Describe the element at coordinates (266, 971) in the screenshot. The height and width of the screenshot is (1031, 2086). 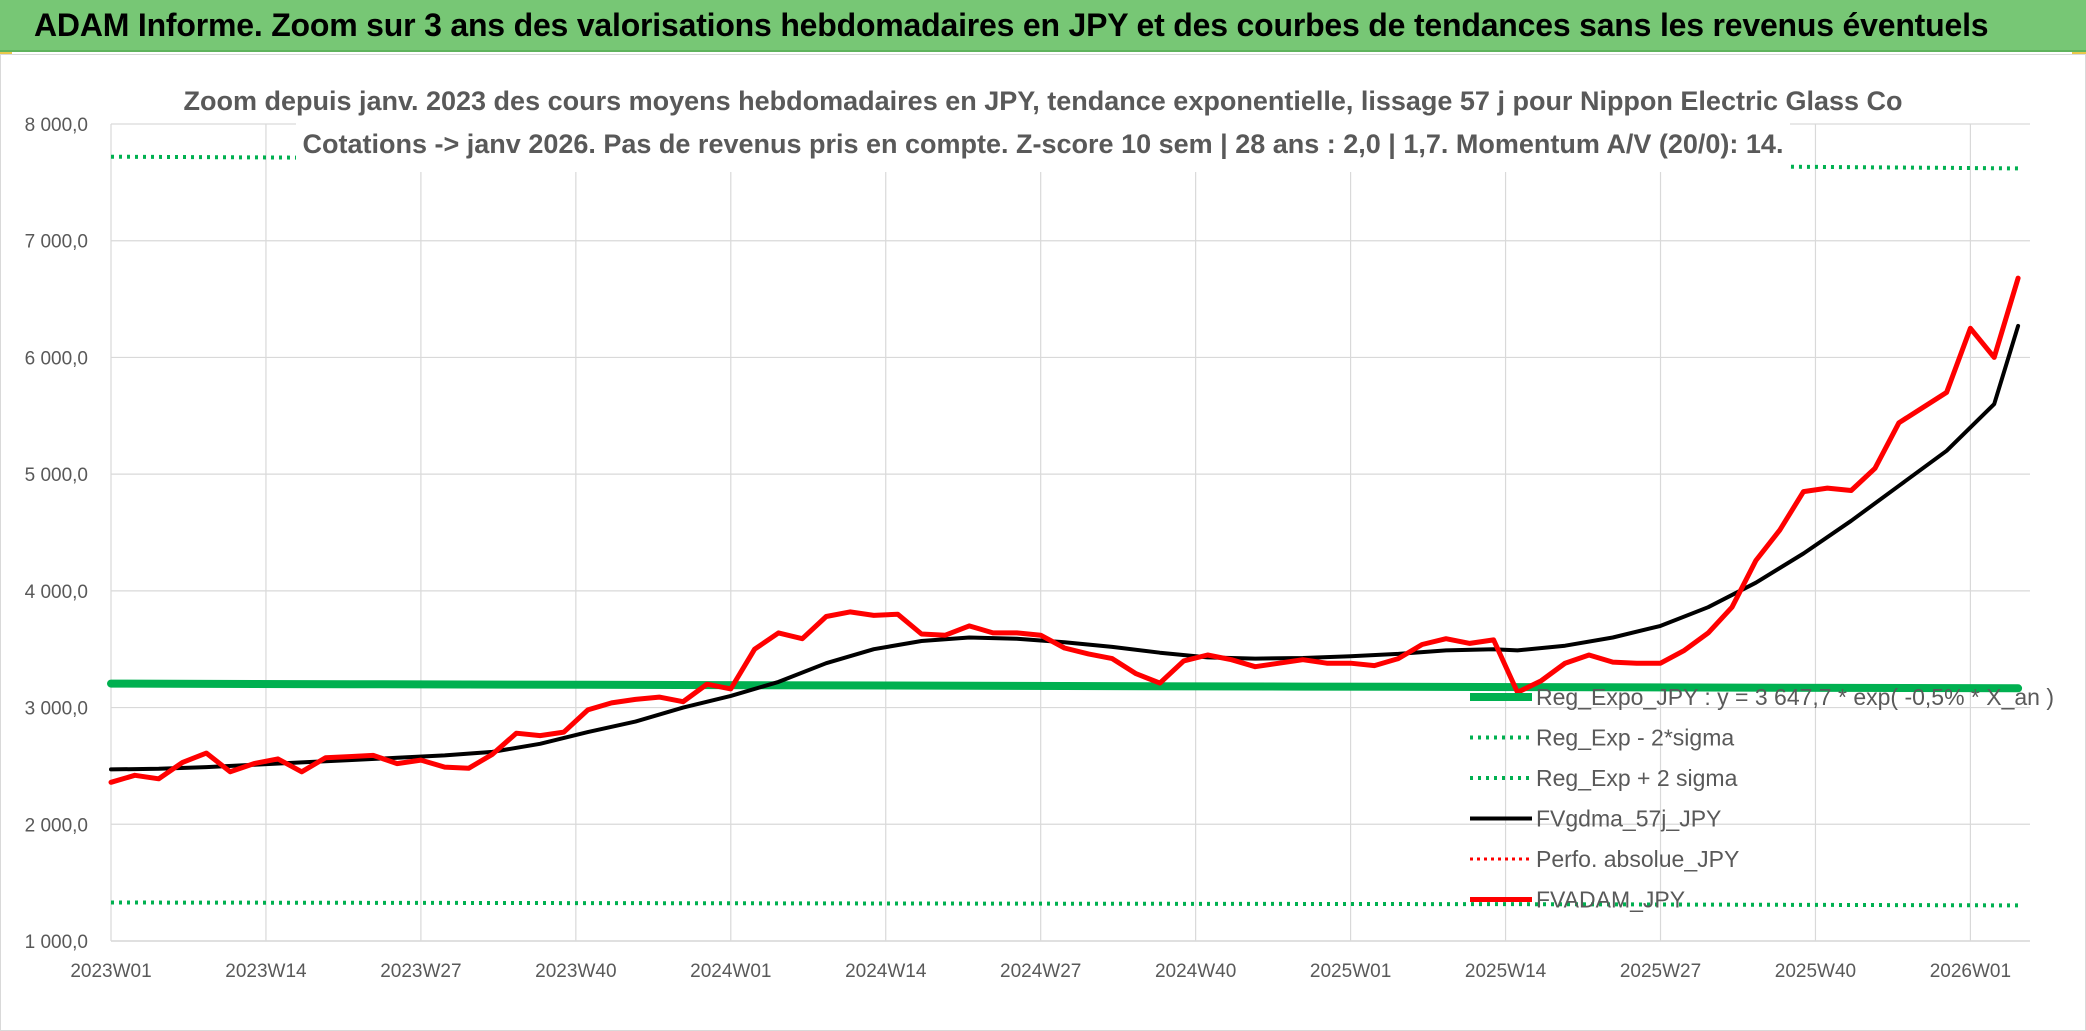
I see `x-tick-label: 2023W14` at that location.